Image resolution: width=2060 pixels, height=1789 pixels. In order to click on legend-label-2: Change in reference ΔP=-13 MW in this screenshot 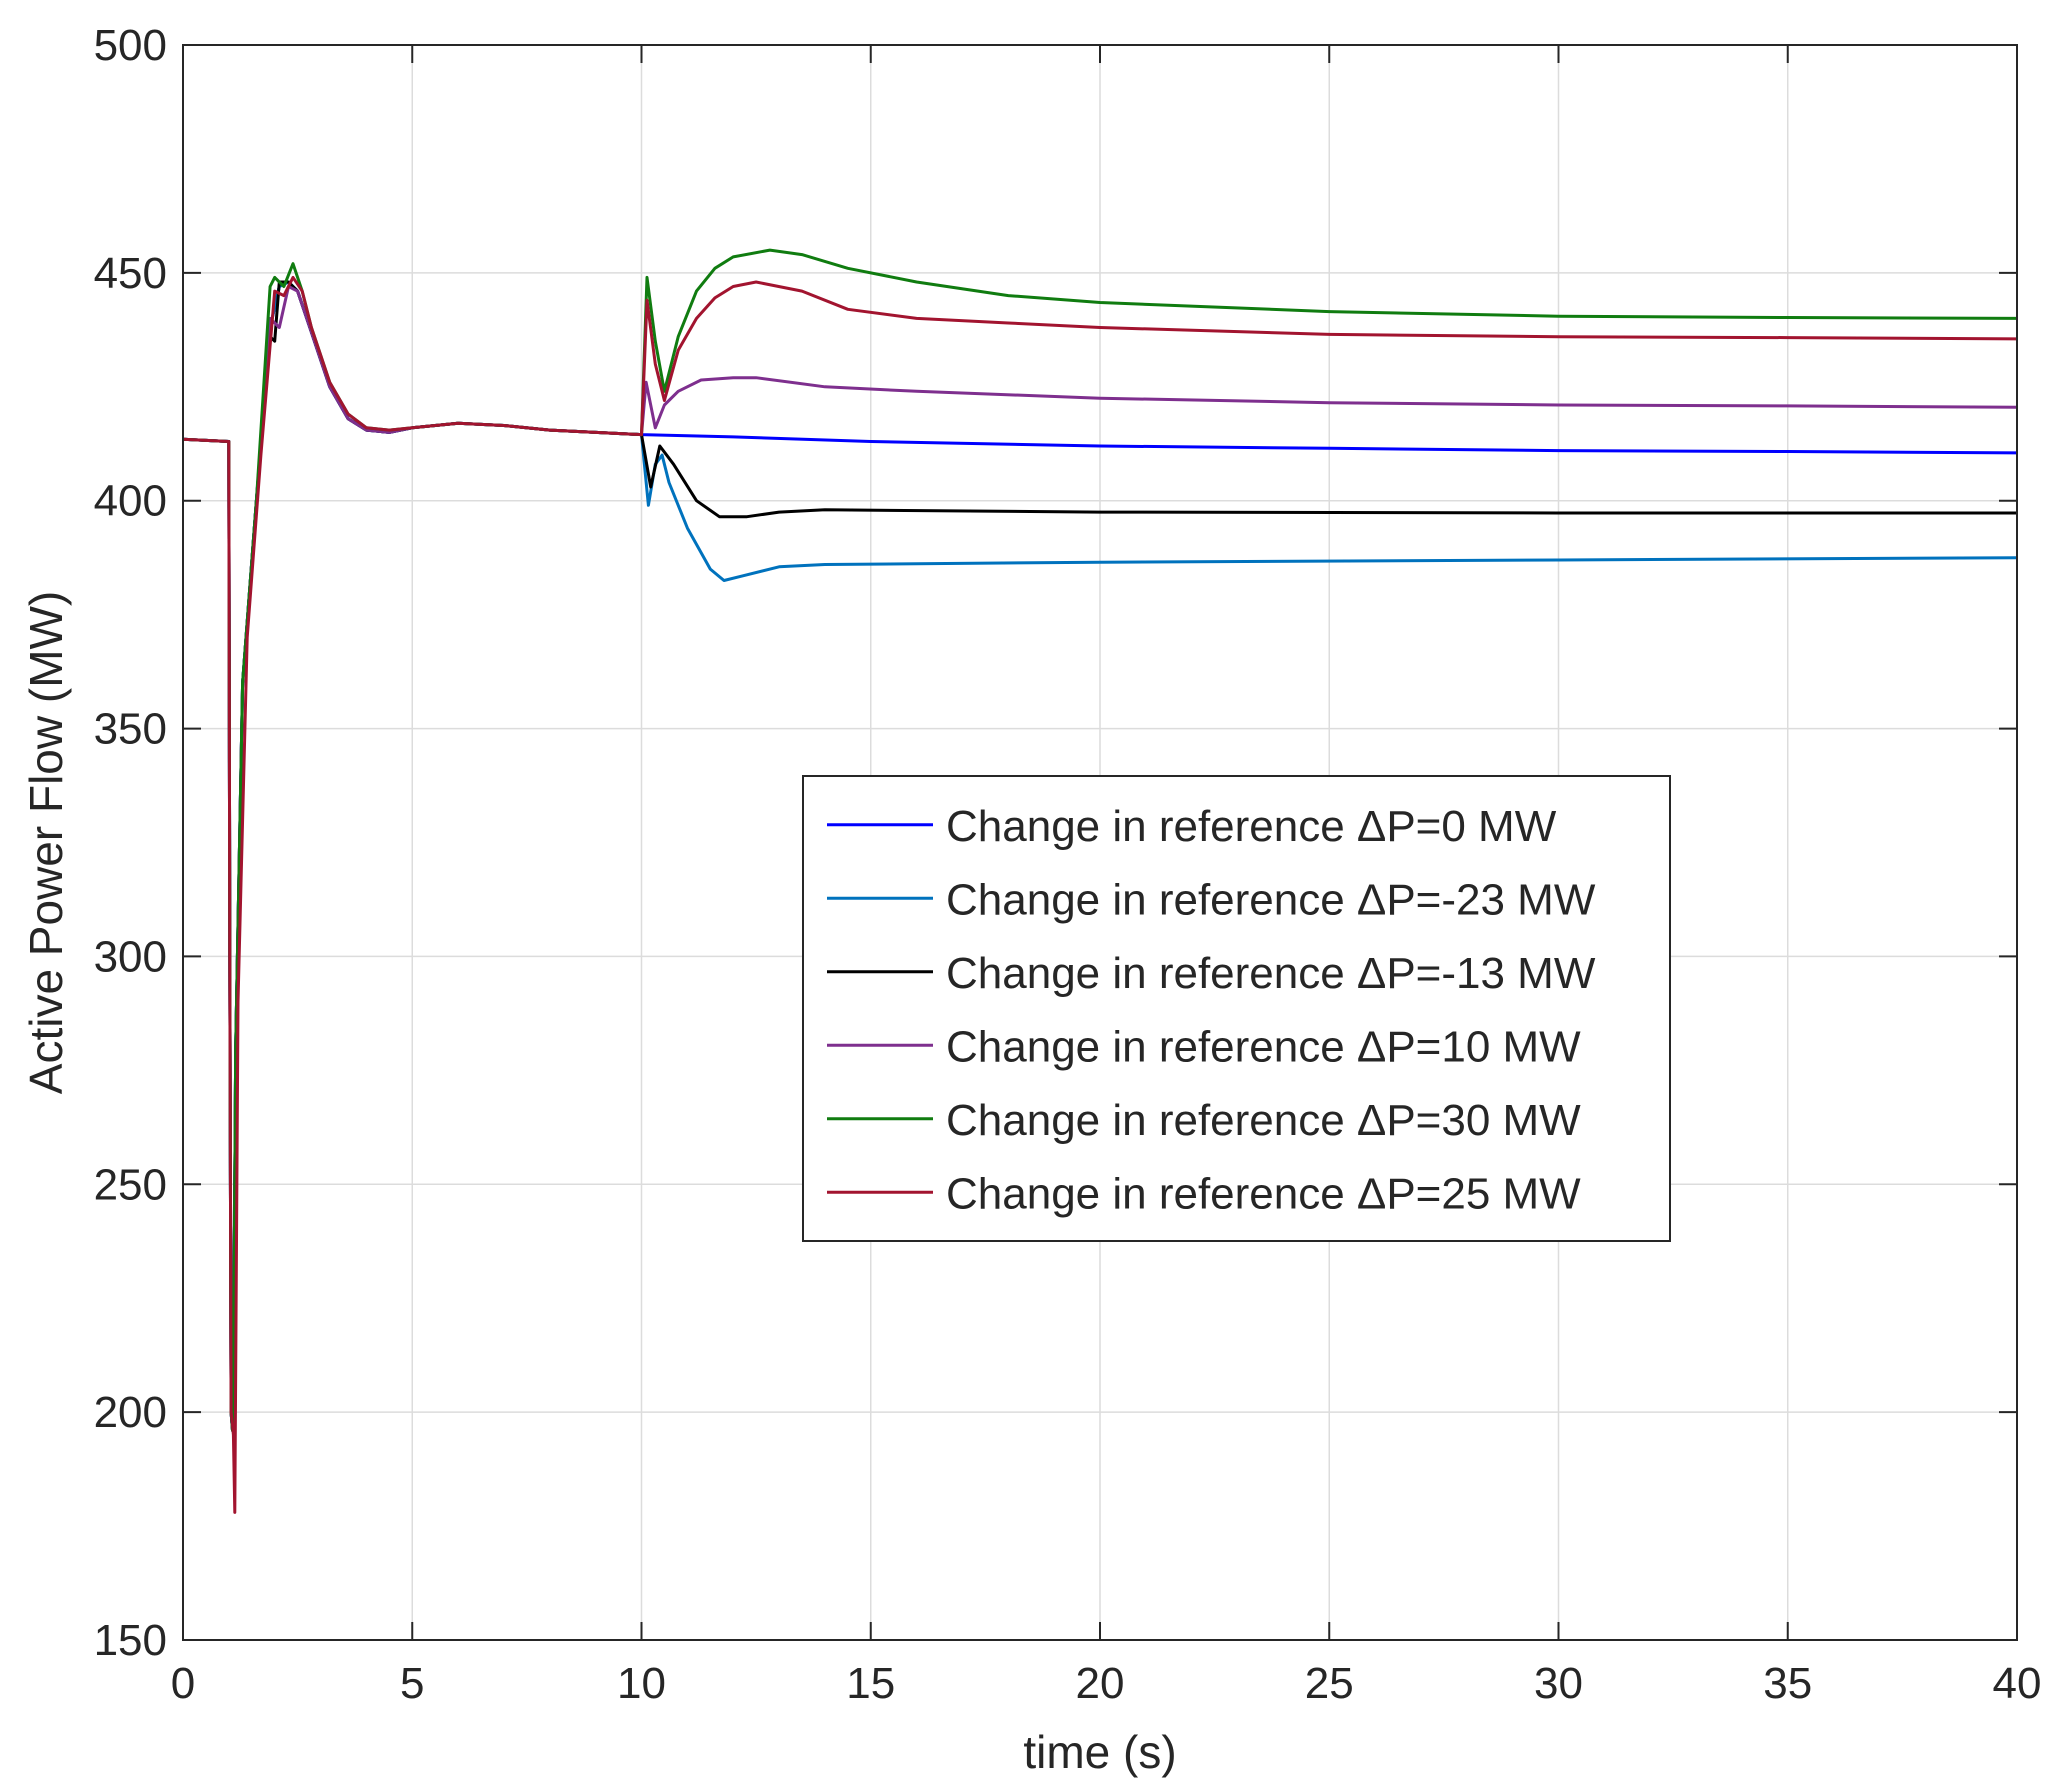, I will do `click(1271, 973)`.